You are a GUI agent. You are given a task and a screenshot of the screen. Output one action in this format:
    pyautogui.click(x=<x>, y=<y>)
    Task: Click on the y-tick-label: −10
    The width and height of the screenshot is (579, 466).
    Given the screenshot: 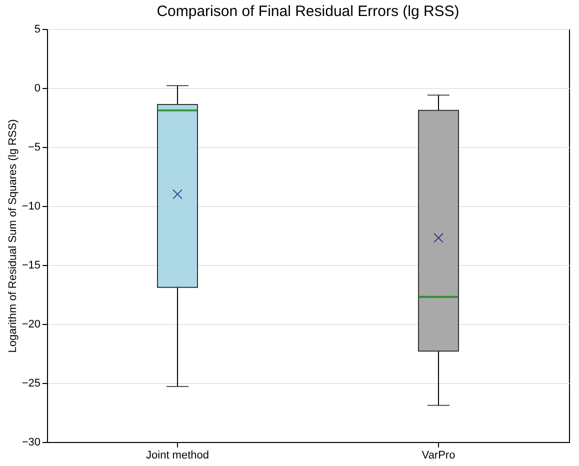 What is the action you would take?
    pyautogui.click(x=31, y=206)
    